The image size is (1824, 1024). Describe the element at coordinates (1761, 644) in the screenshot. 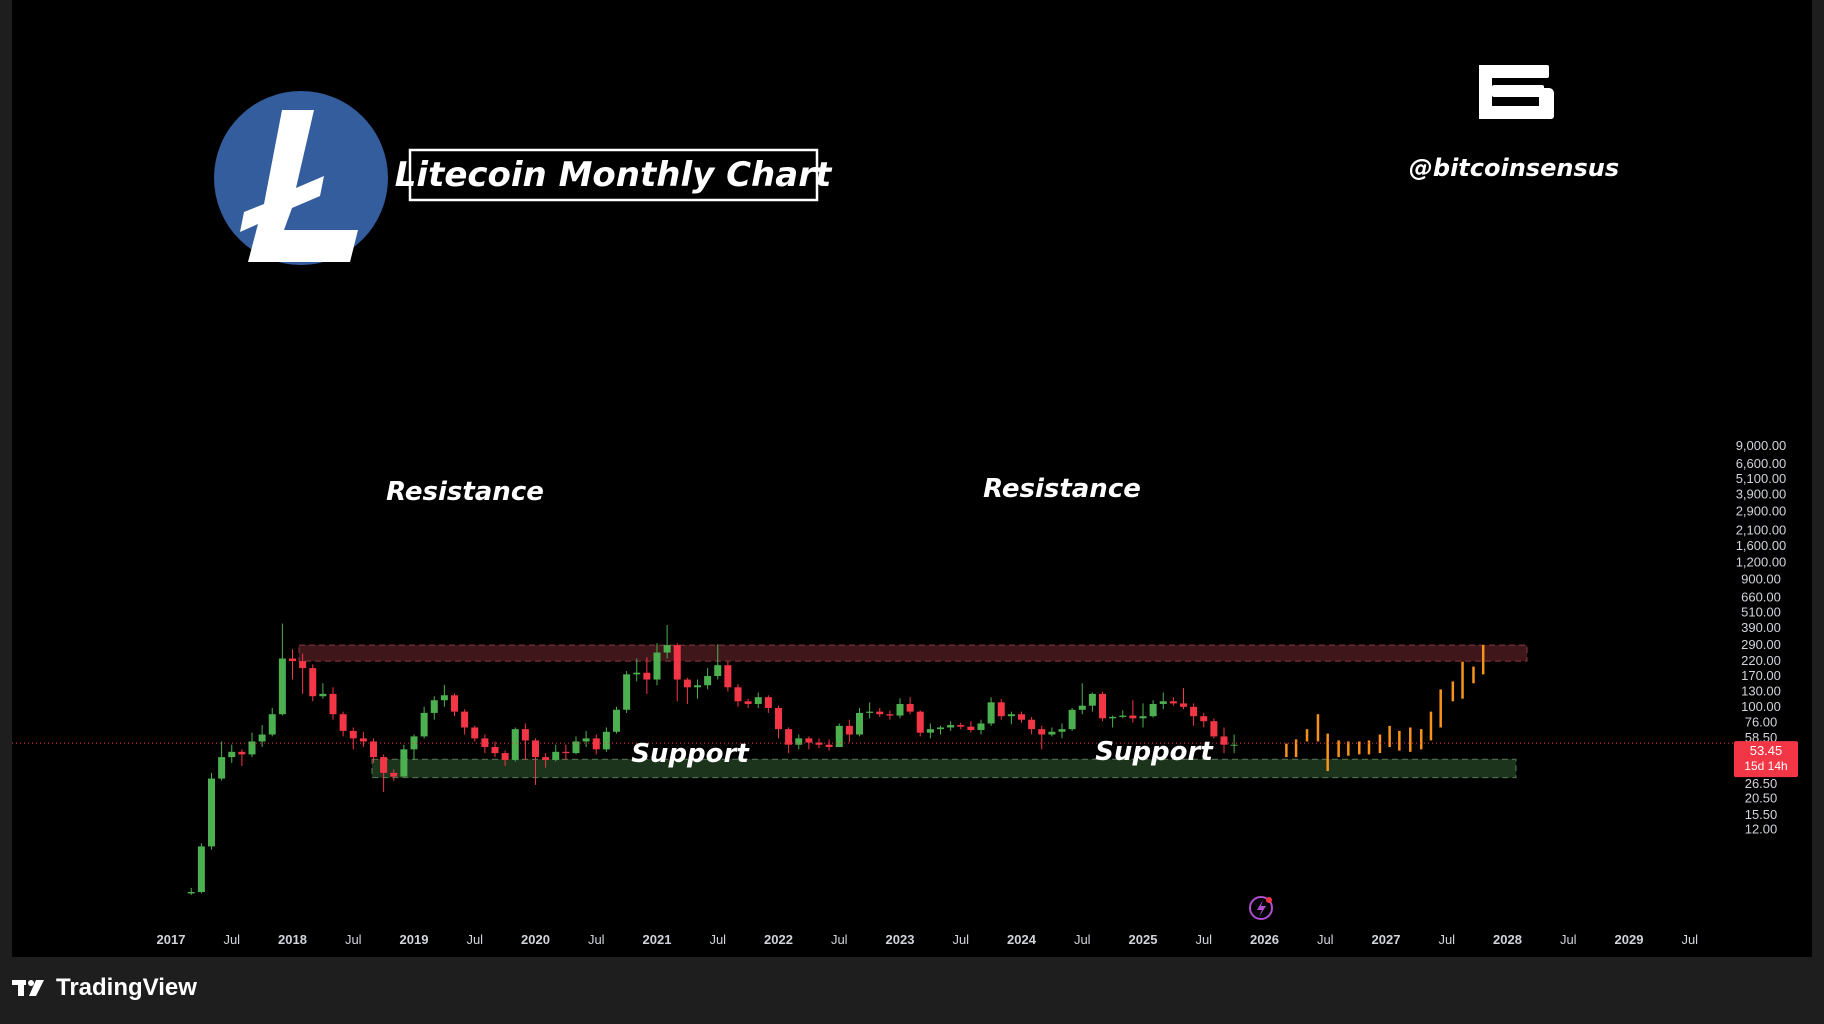

I see `y-tick-label: 290.00` at that location.